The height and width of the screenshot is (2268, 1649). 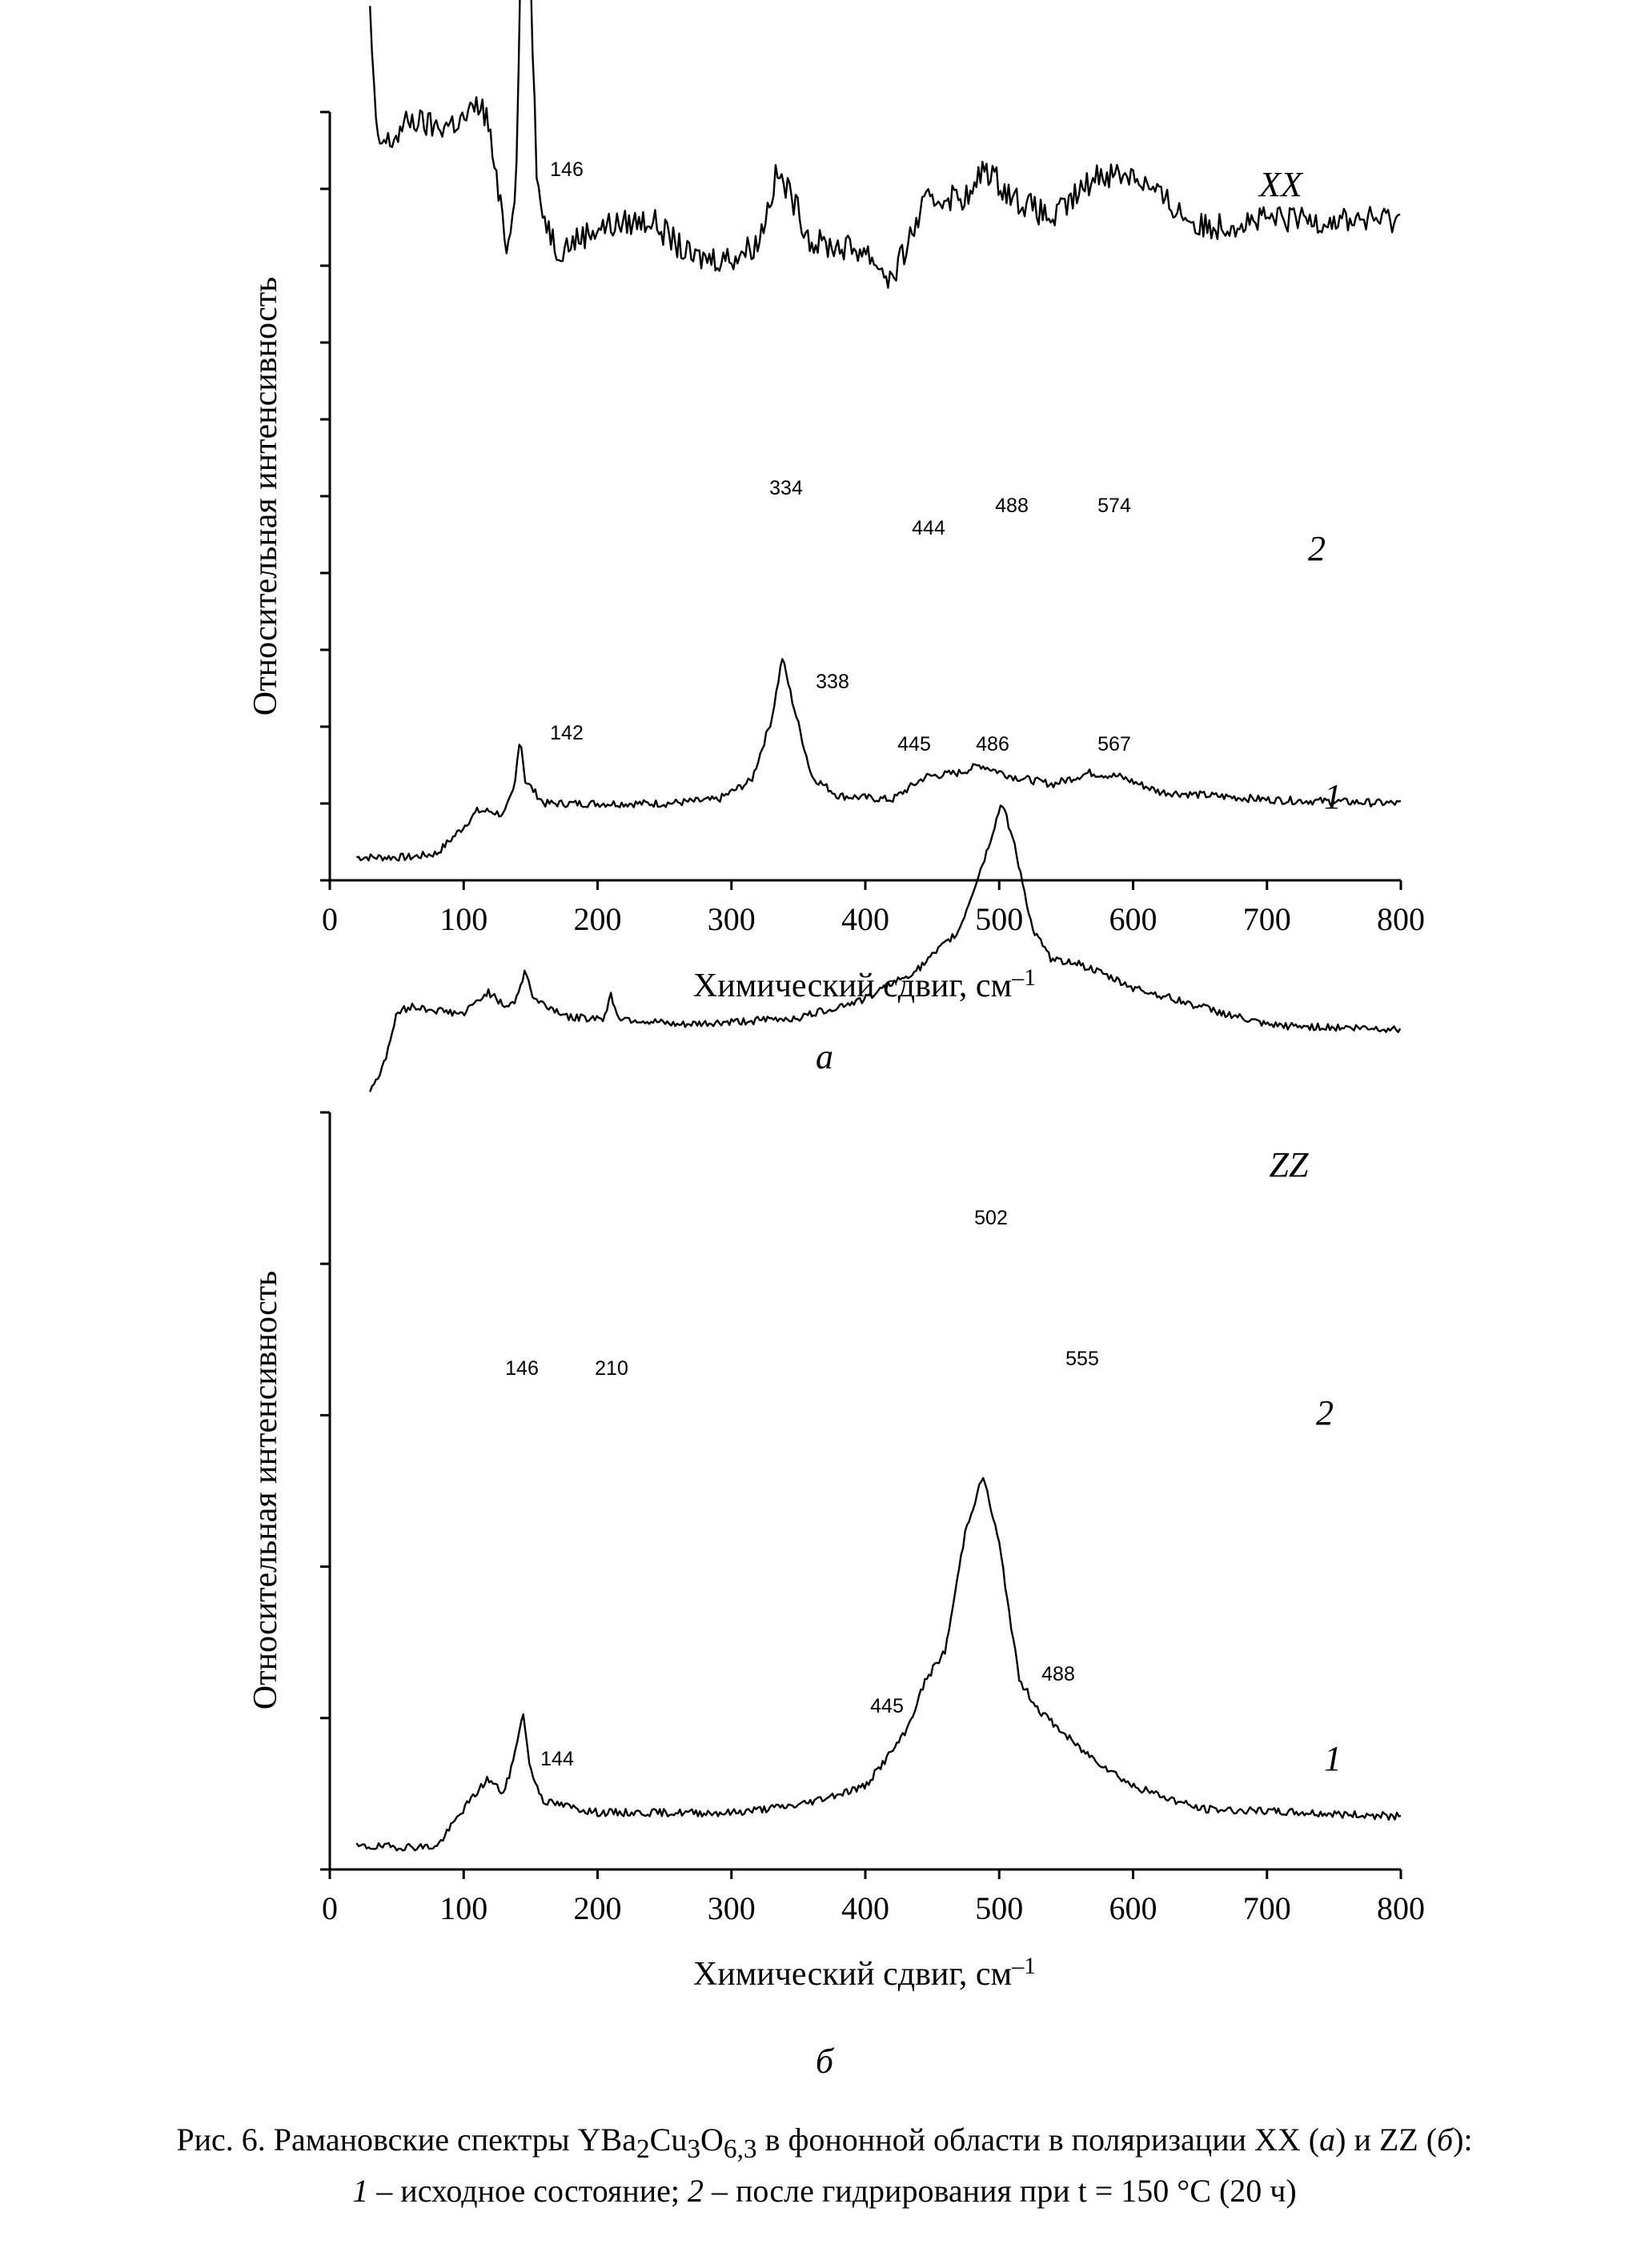 I want to click on peak-label-b-146: 146, so click(x=522, y=1368).